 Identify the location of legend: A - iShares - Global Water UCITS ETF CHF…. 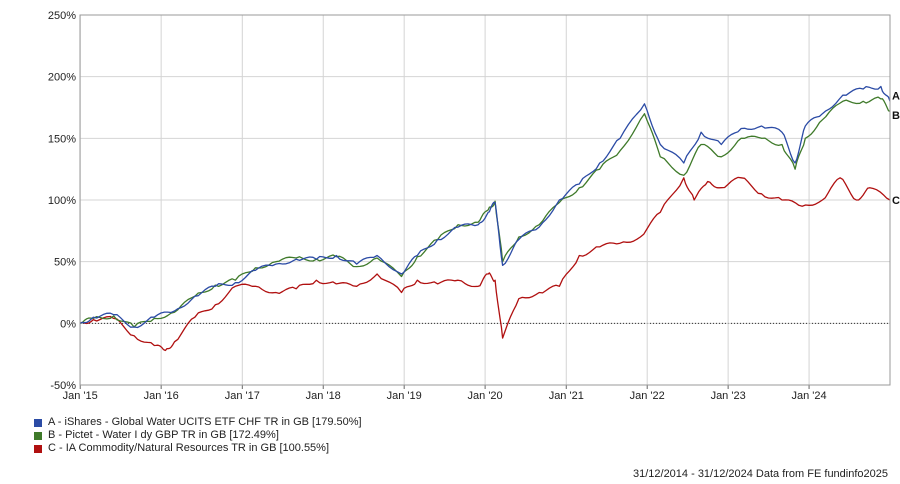
(198, 435).